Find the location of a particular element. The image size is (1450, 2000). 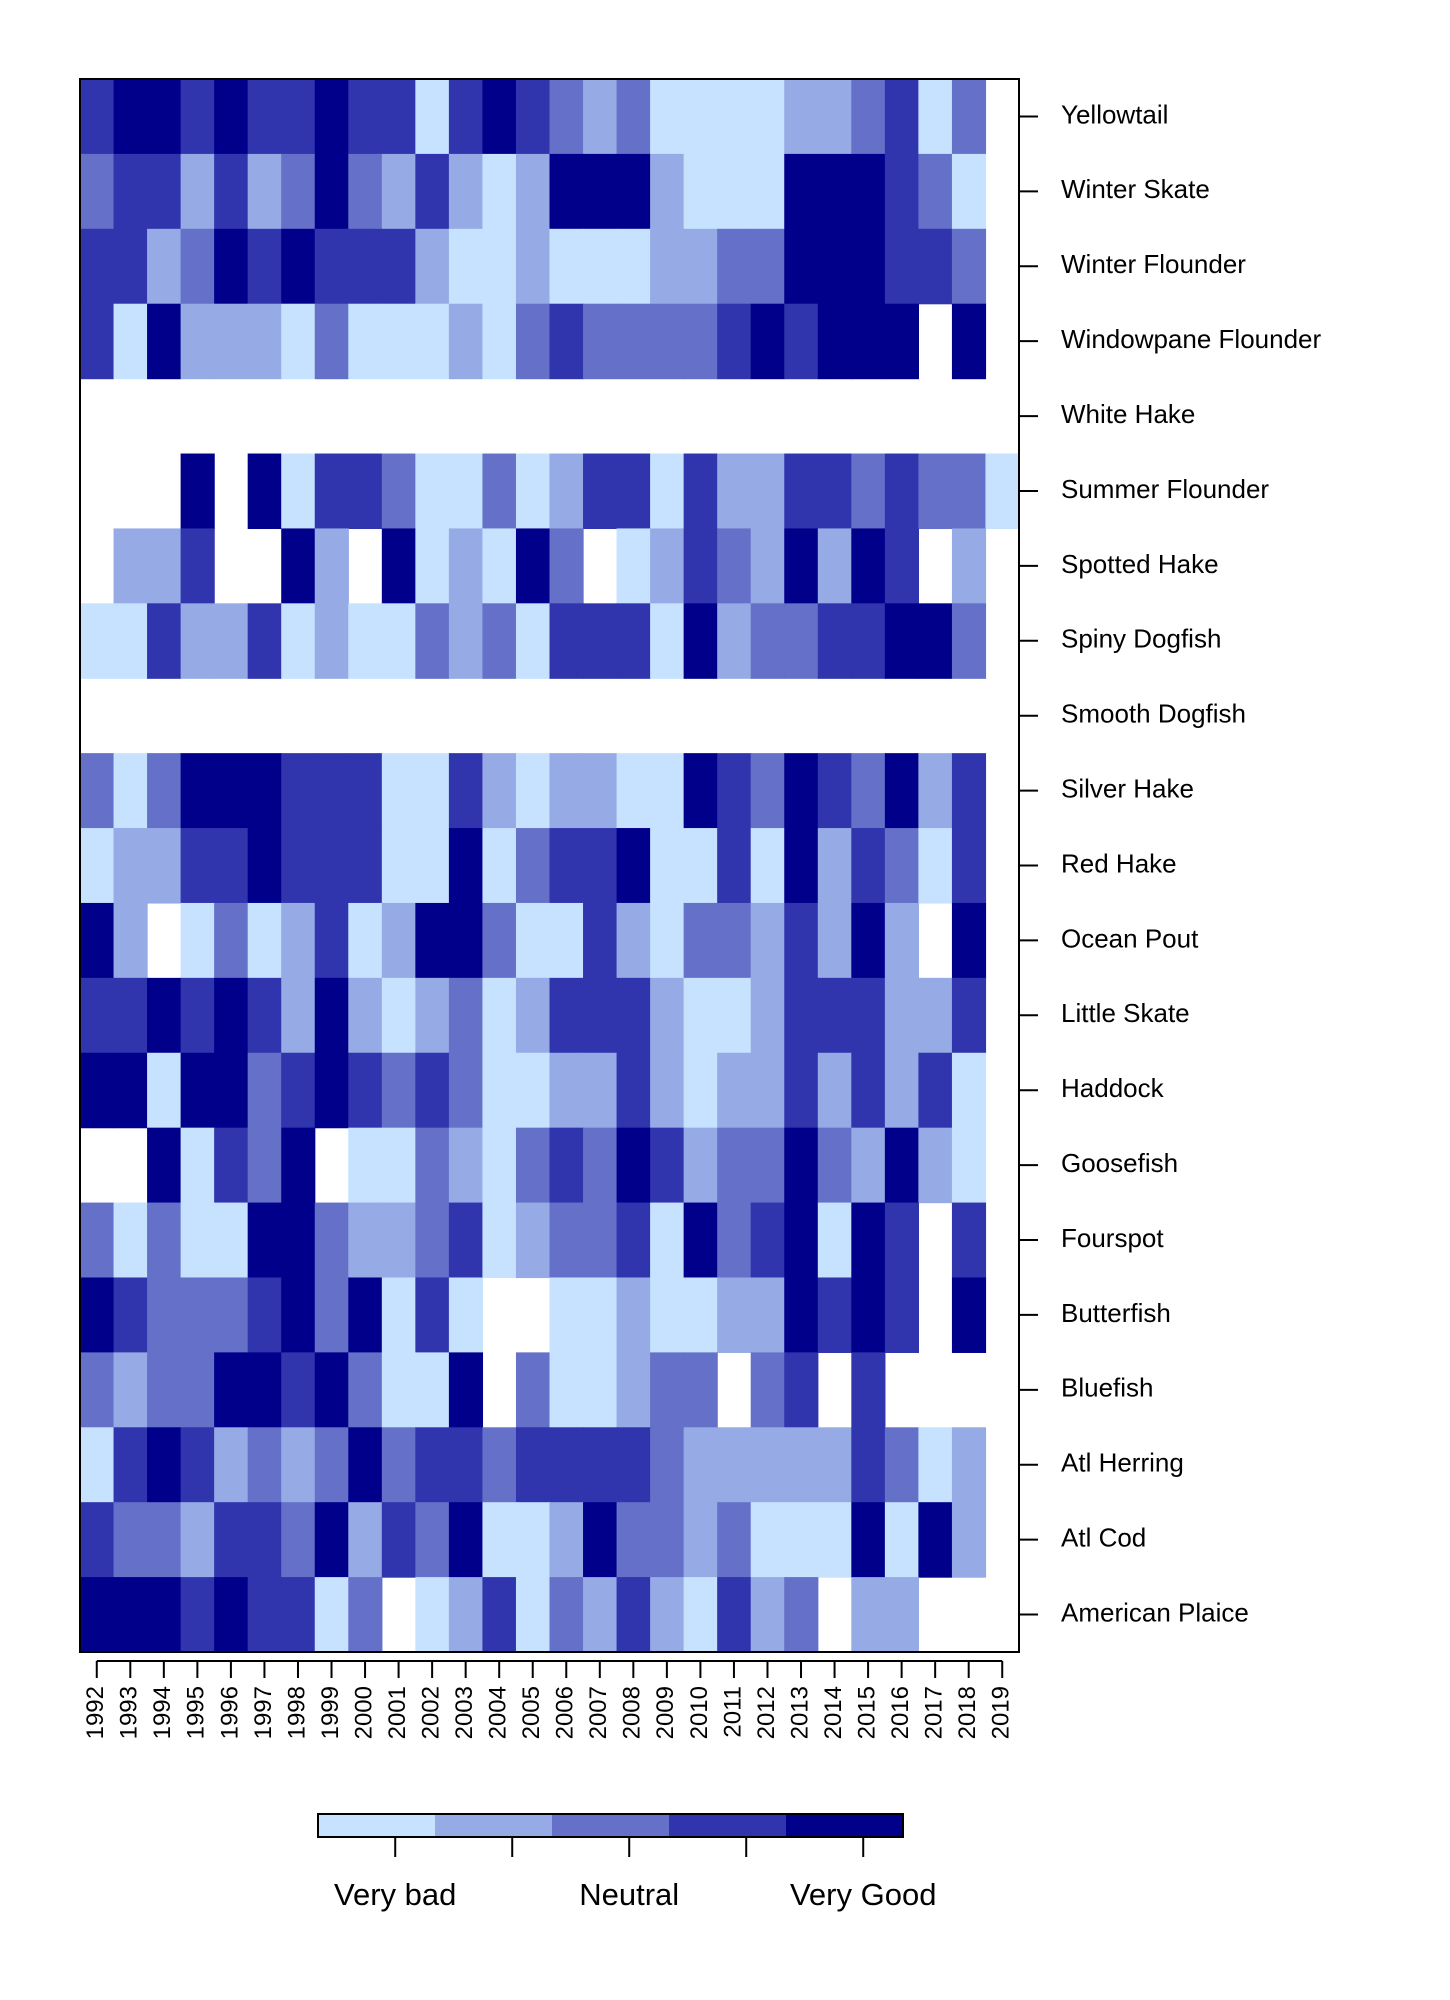

x-tick-label: 2011 is located at coordinates (732, 1712).